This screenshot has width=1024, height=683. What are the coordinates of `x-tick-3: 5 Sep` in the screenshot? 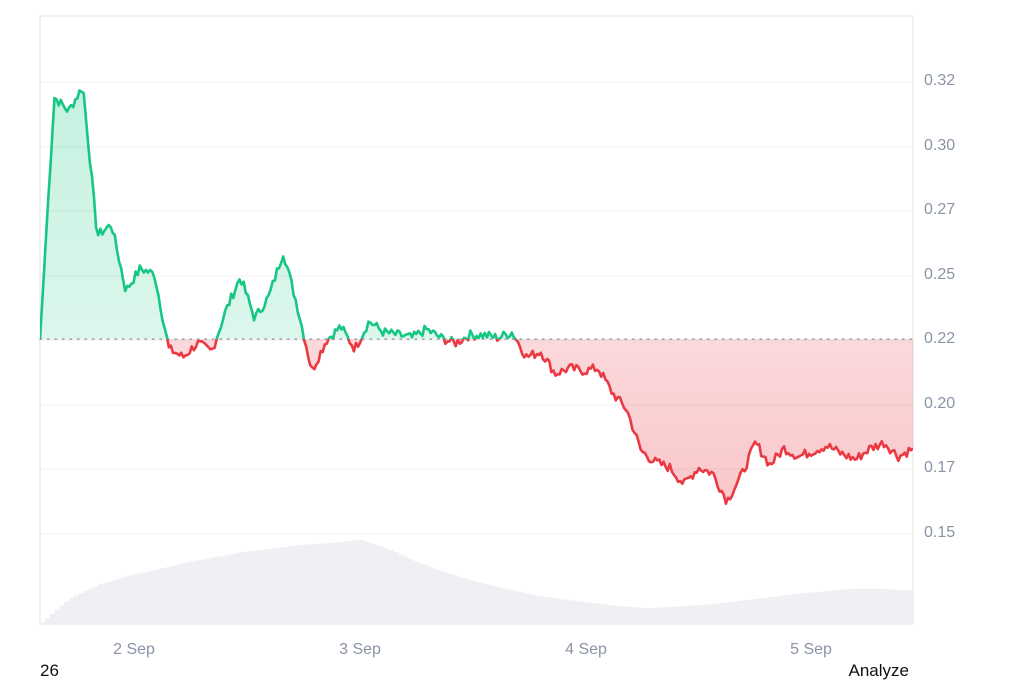 It's located at (811, 649).